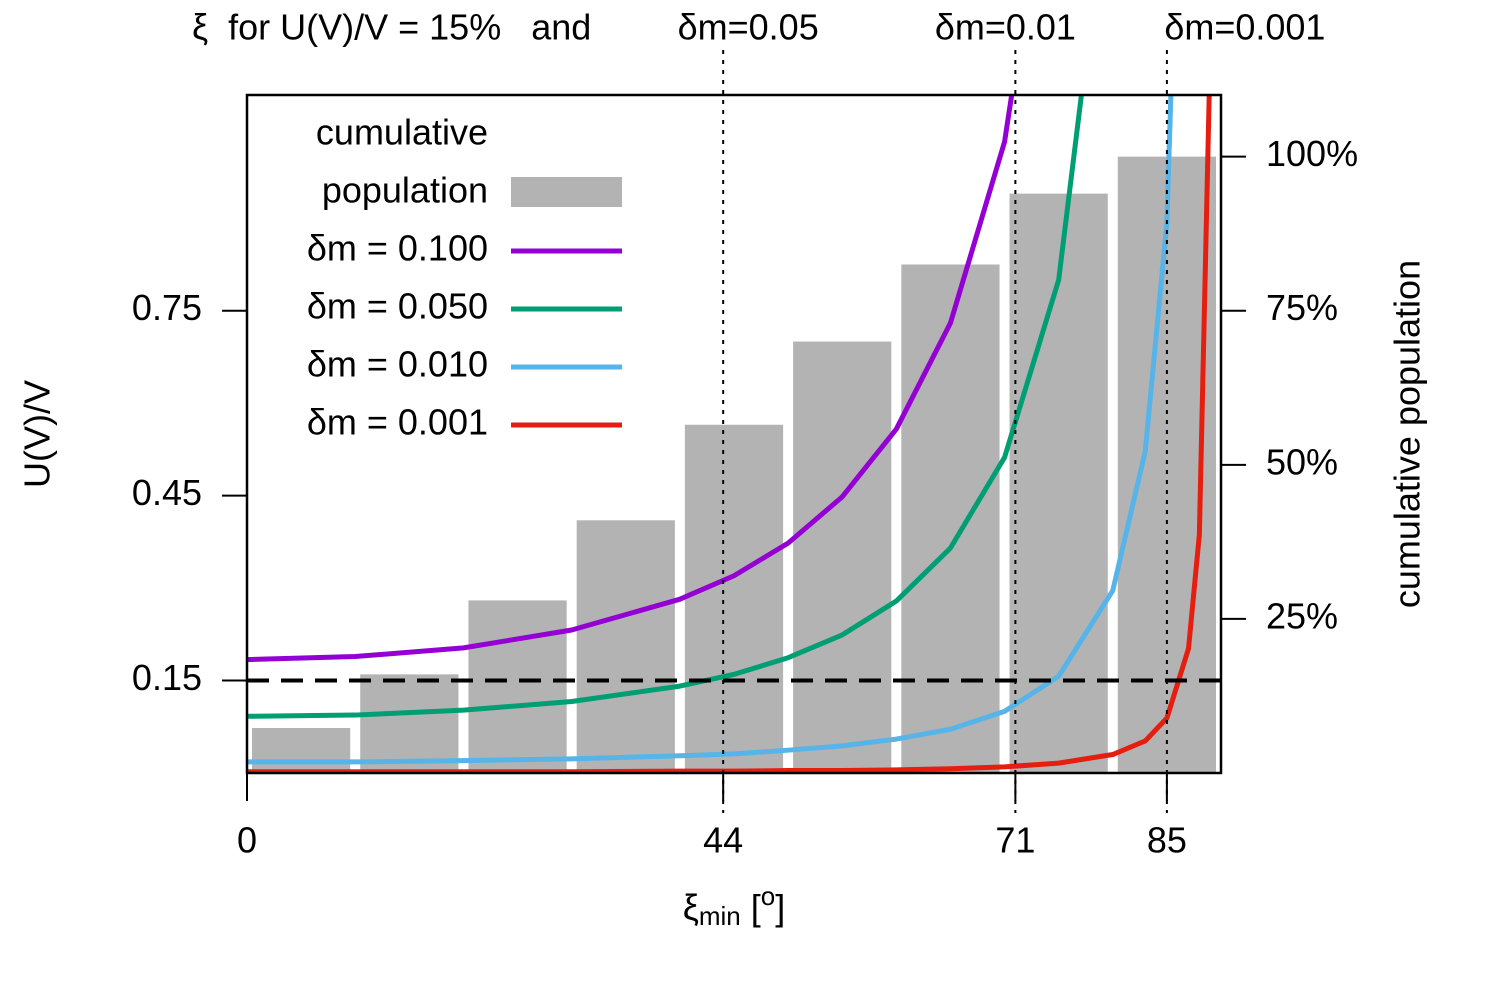 Image resolution: width=1500 pixels, height=1000 pixels. I want to click on x-tick-label: 71, so click(1015, 840).